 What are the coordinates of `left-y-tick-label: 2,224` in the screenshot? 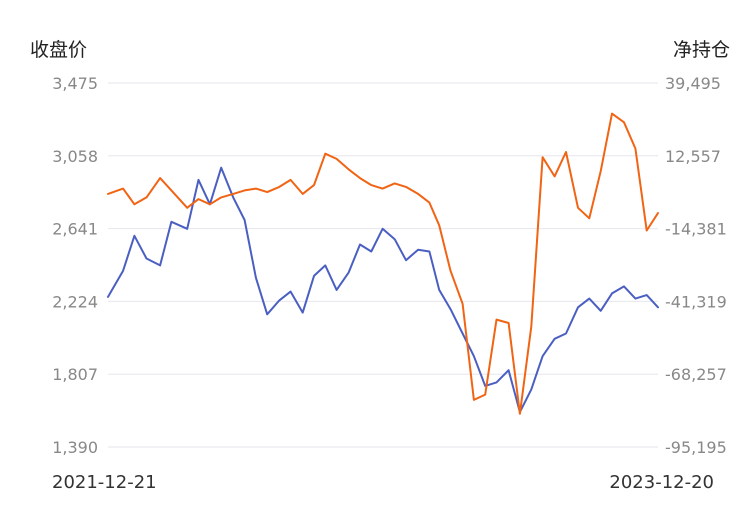 It's located at (75, 301).